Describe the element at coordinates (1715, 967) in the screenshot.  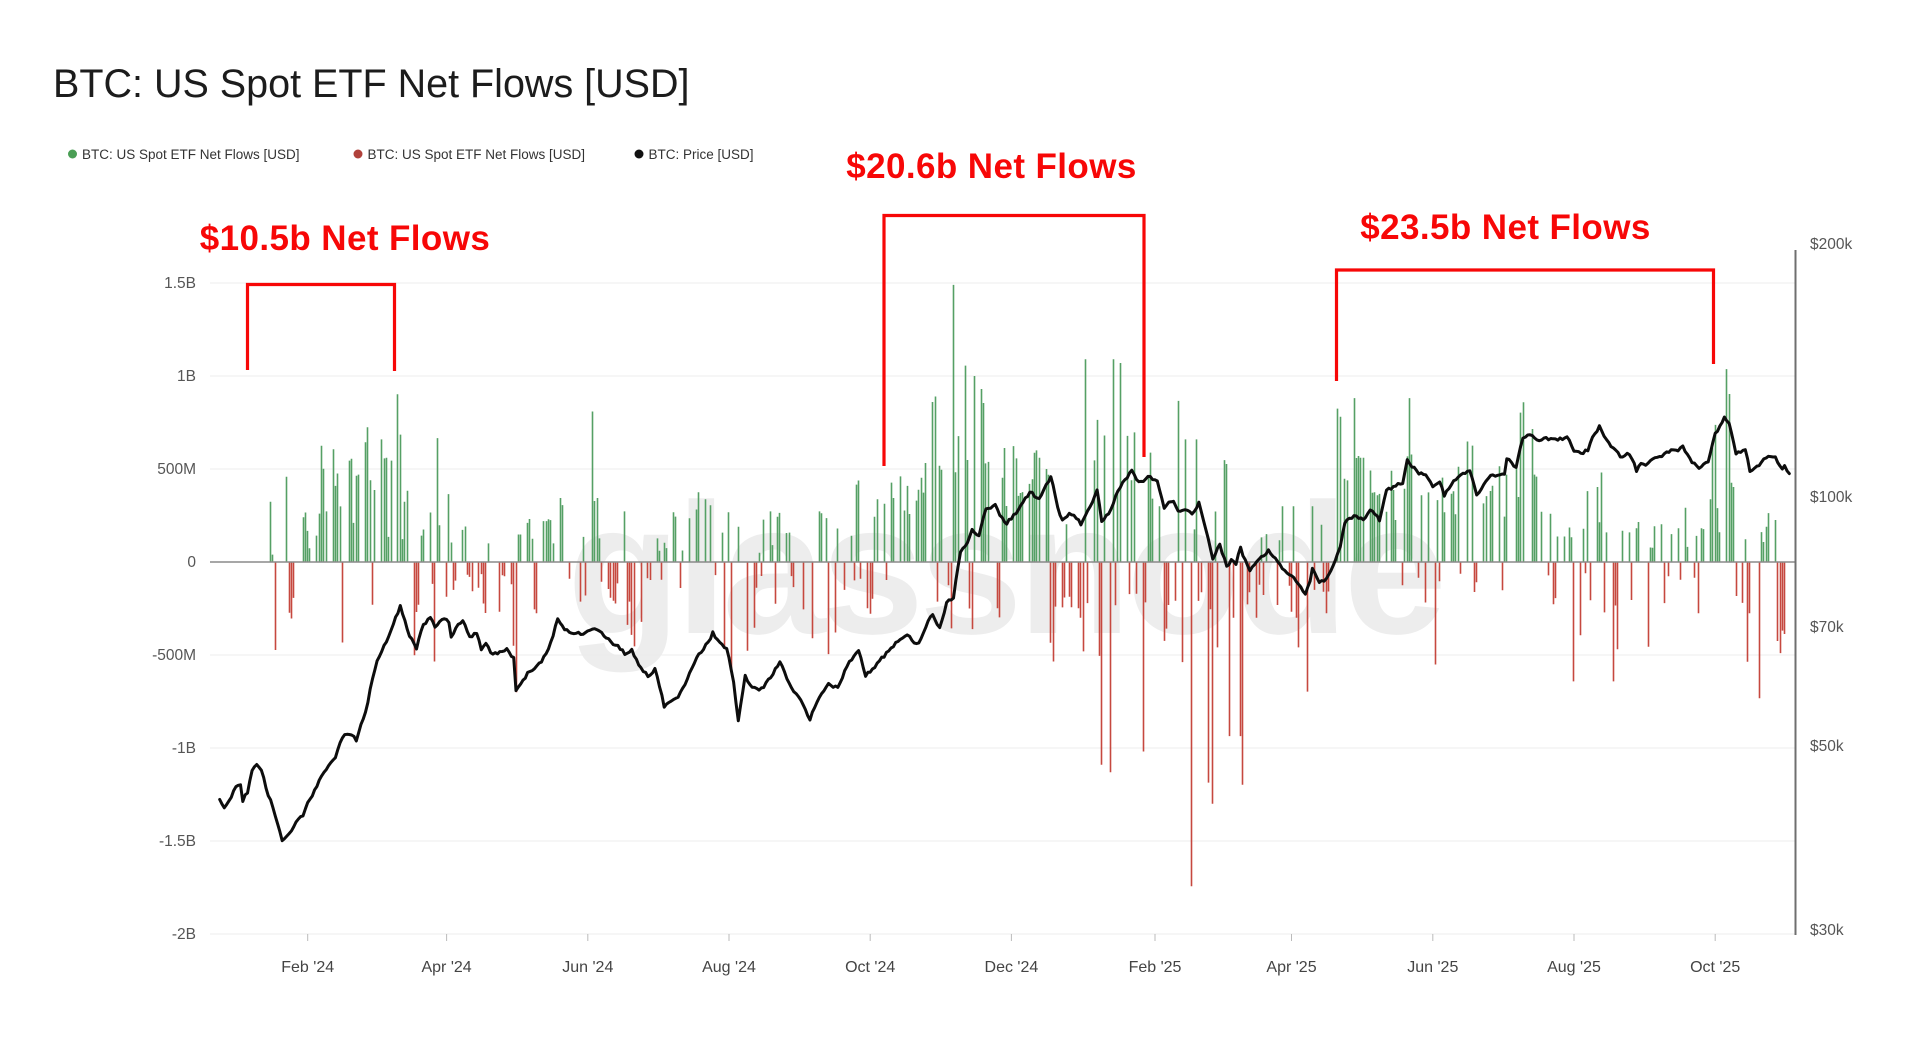
I see `svg-text: Oct '25` at that location.